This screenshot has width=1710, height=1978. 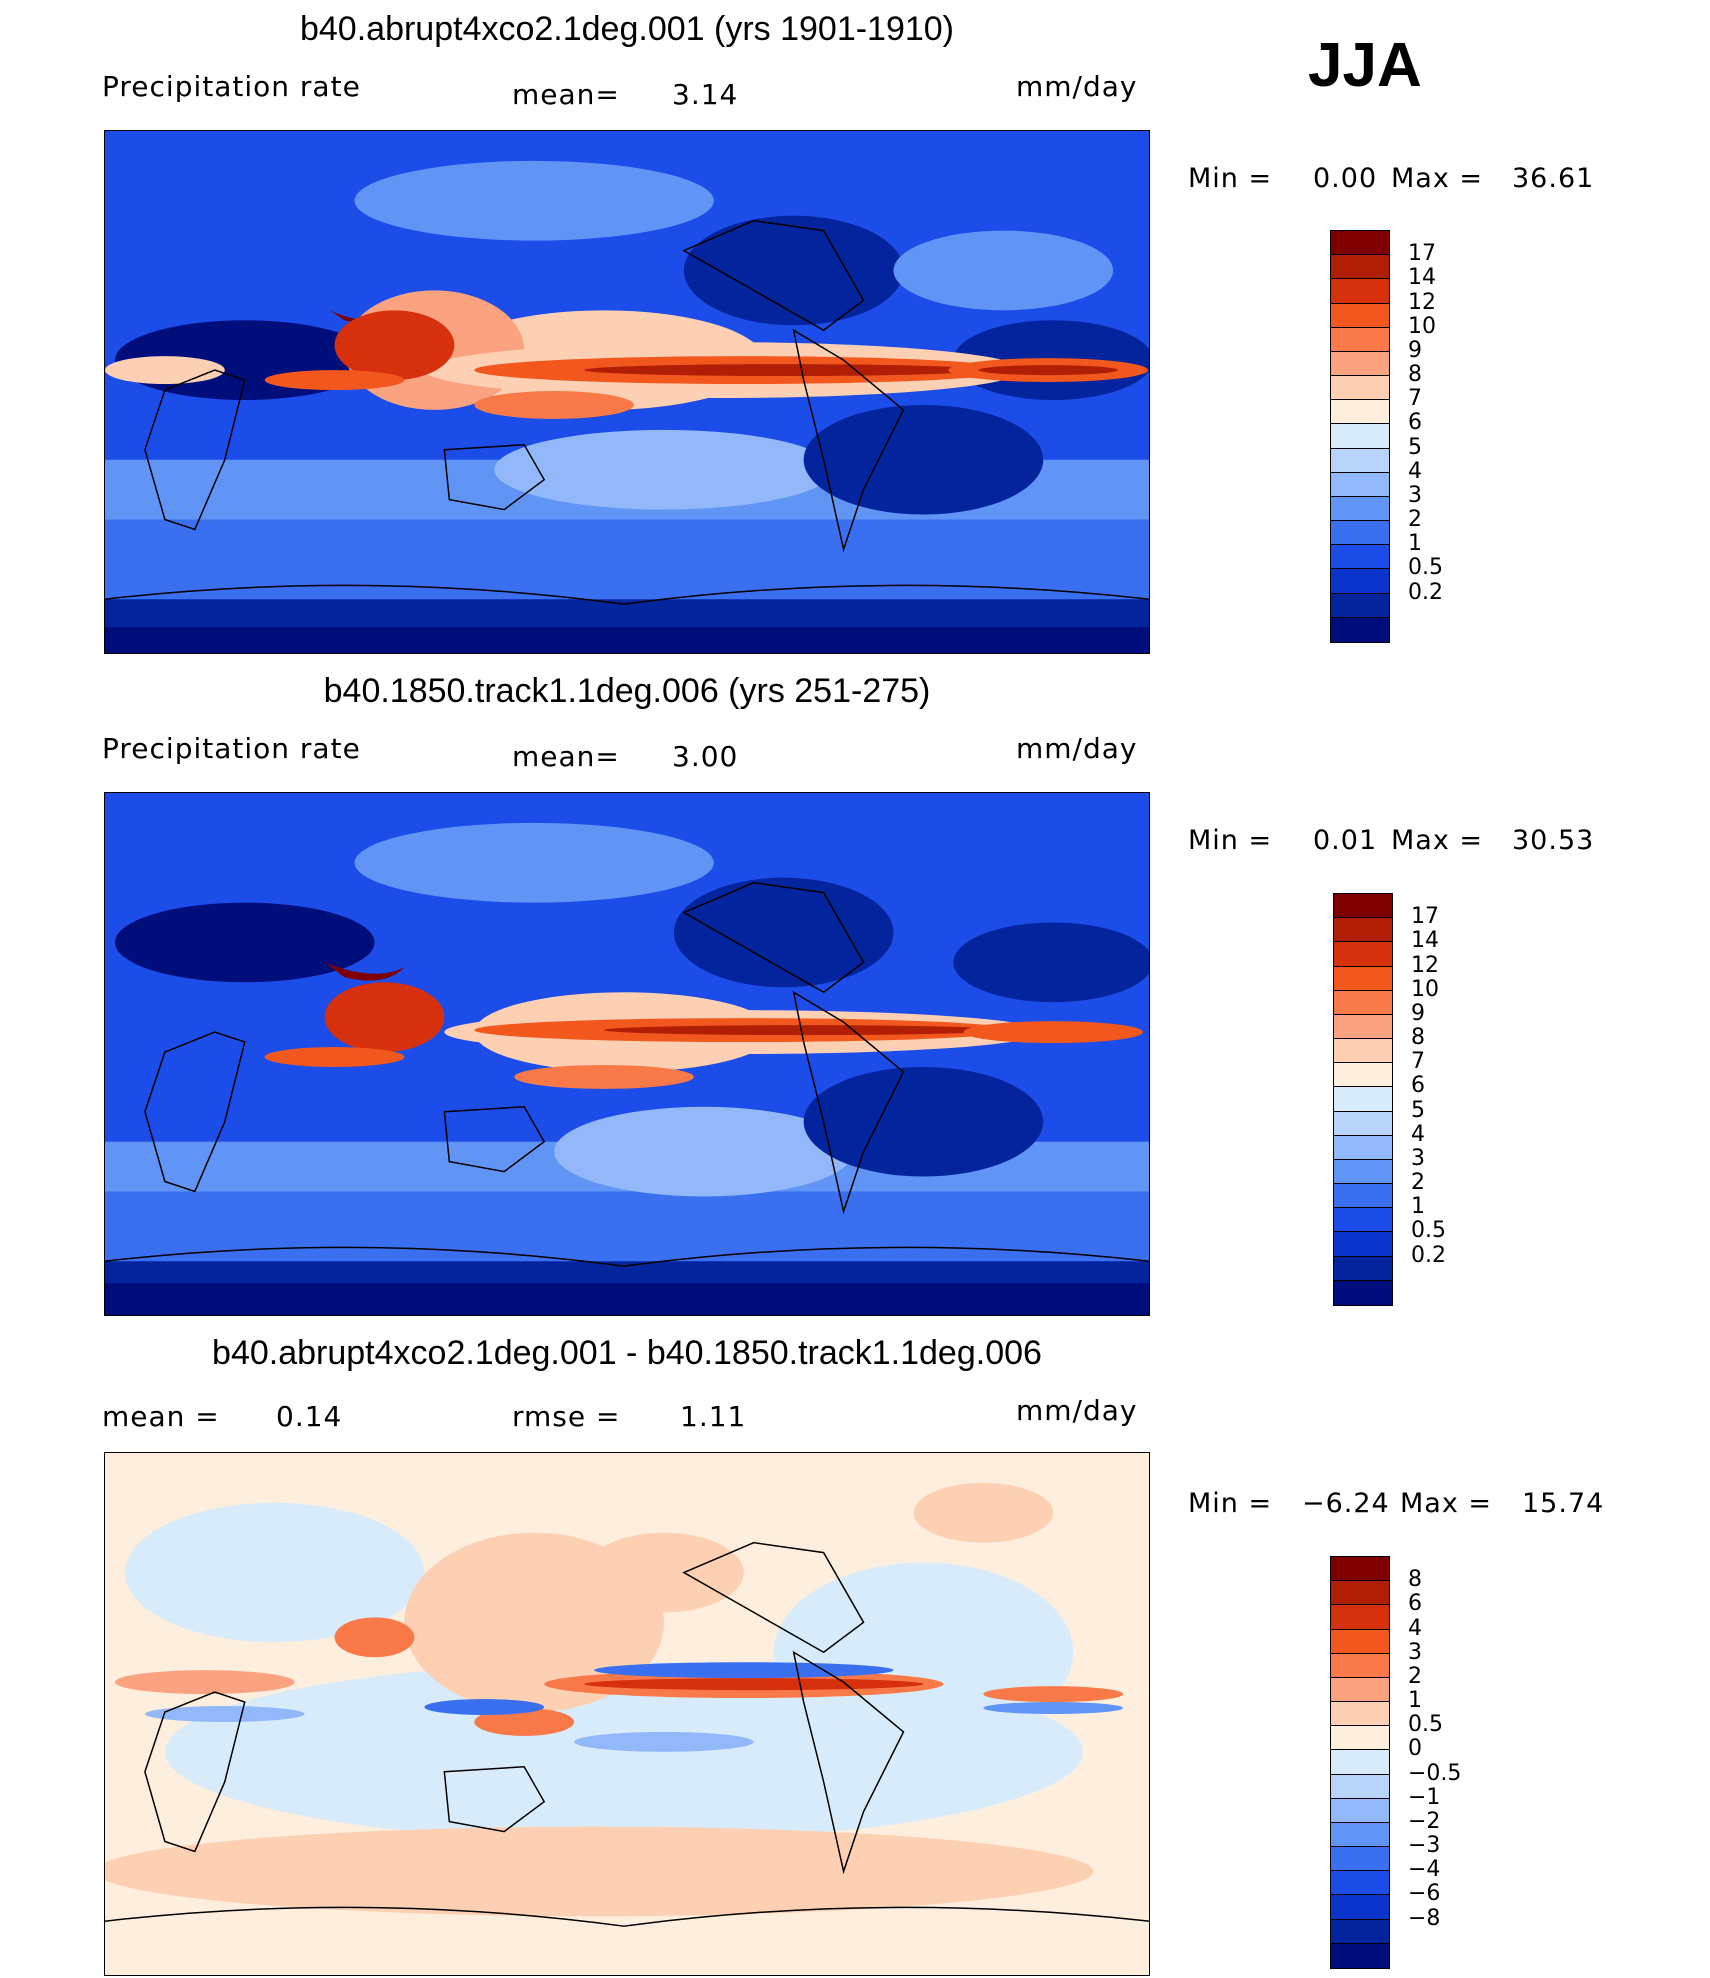 I want to click on panel-2-min-label: Min =, so click(x=1230, y=840).